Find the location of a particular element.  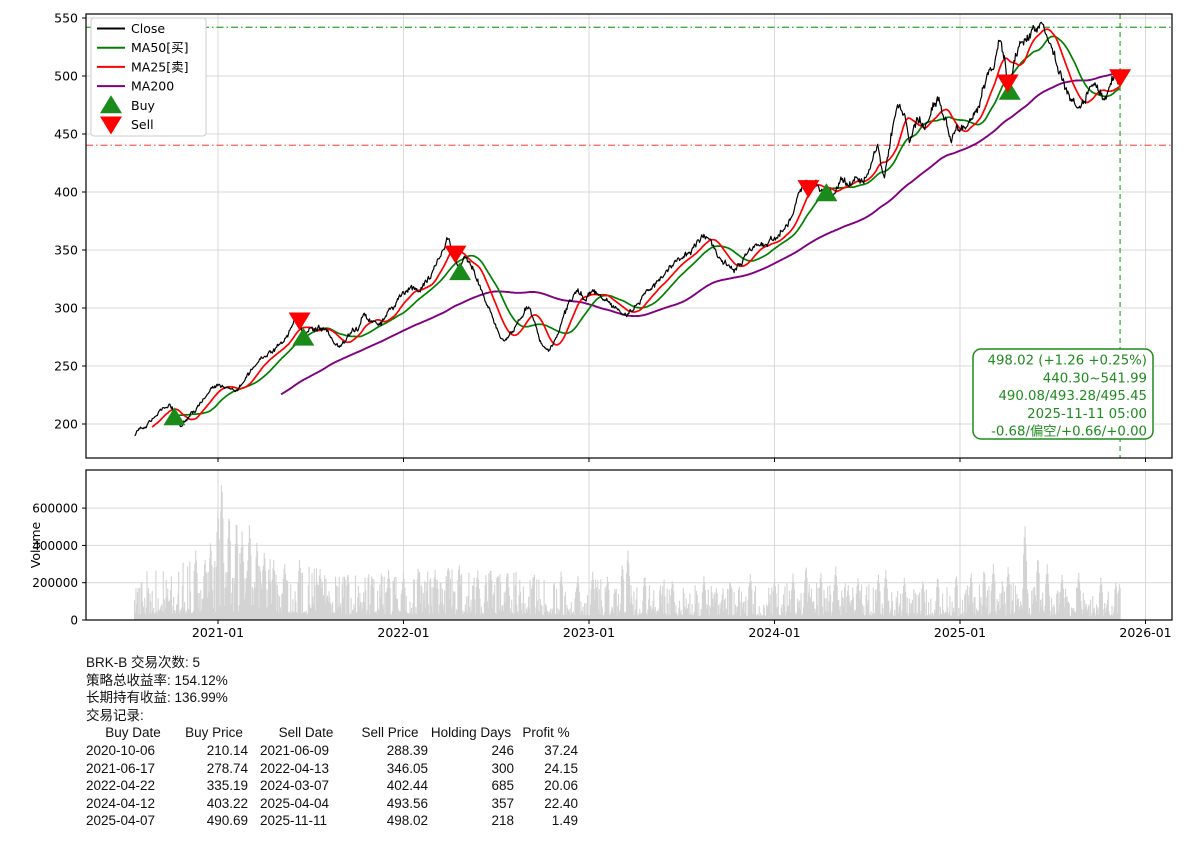

trade-cell: 2022-04-13 is located at coordinates (295, 768).